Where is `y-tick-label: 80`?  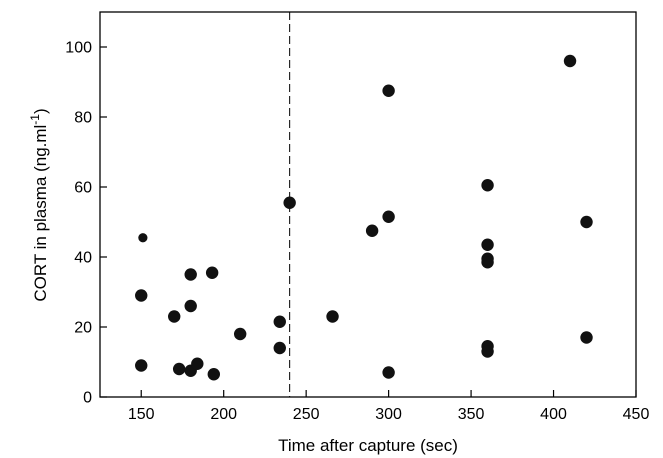
y-tick-label: 80 is located at coordinates (83, 118).